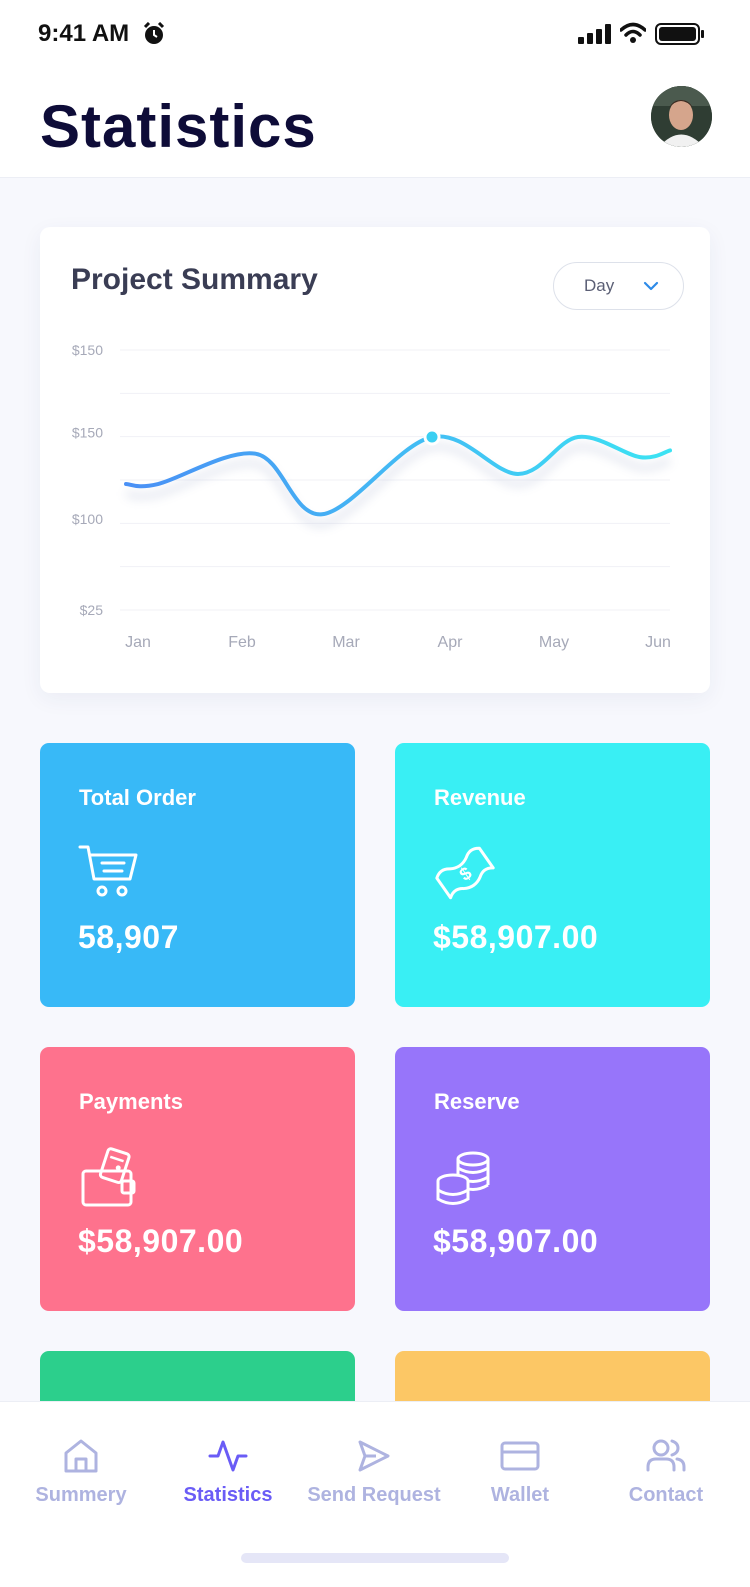 This screenshot has height=1587, width=750. I want to click on range-select-value: Day, so click(599, 285).